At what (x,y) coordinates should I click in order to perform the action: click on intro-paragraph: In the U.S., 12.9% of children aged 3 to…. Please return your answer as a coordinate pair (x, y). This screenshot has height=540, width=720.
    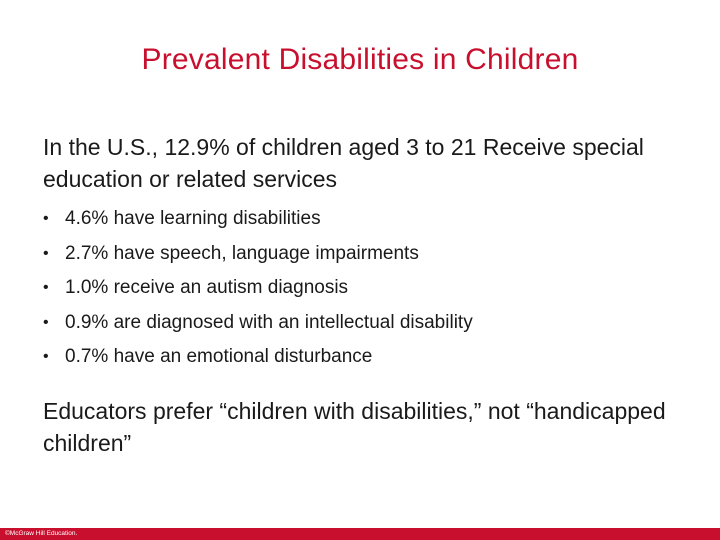
    Looking at the image, I should click on (343, 163).